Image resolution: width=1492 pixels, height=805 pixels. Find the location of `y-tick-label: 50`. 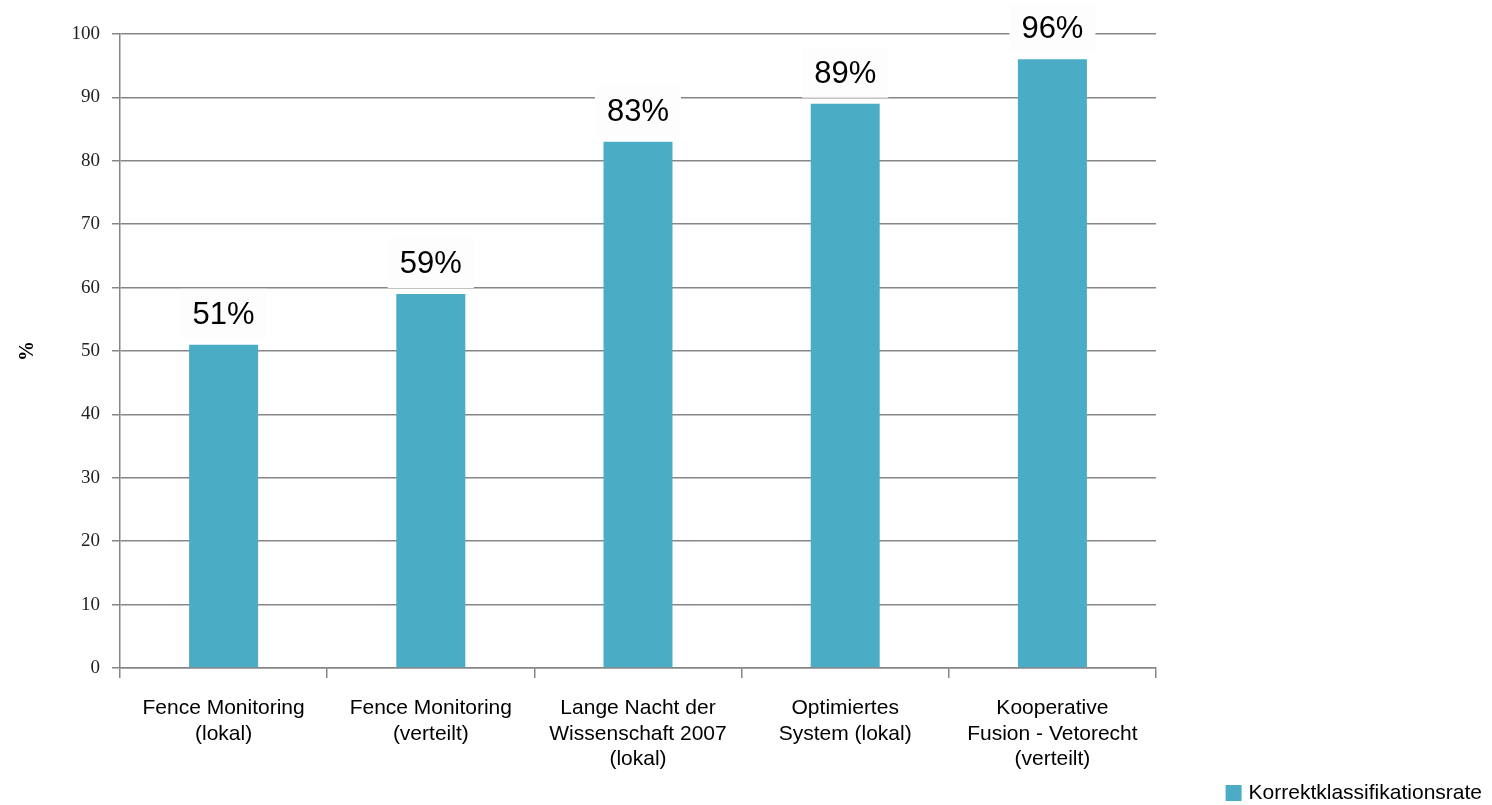

y-tick-label: 50 is located at coordinates (90, 349).